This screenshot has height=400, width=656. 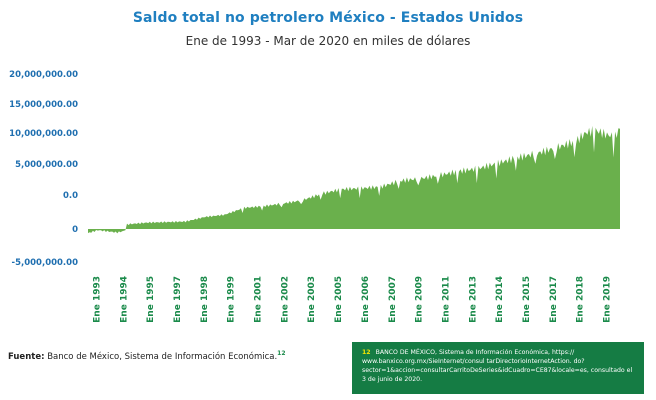 I want to click on x-tick-label: Ene 2018, so click(x=581, y=299).